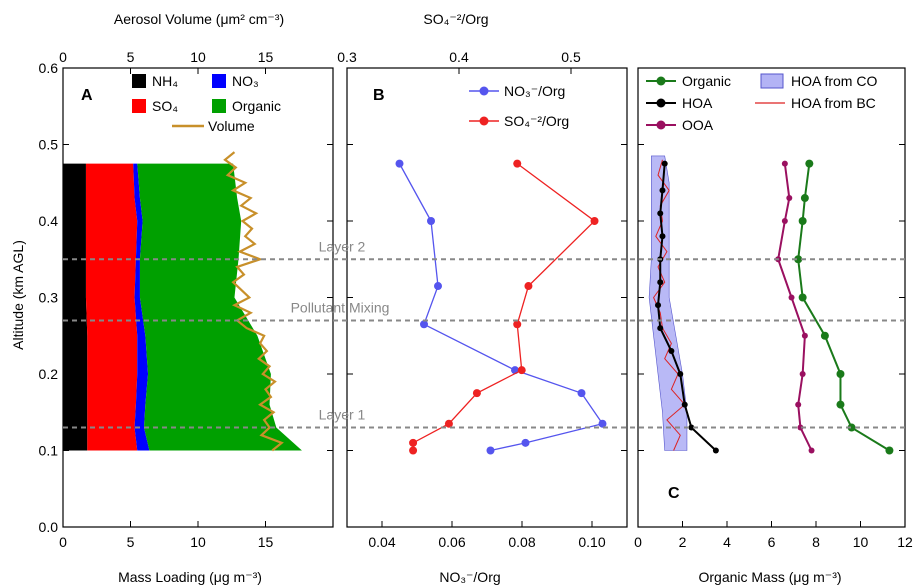 This screenshot has width=917, height=587. I want to click on x-tick-label: 0.08, so click(521, 542).